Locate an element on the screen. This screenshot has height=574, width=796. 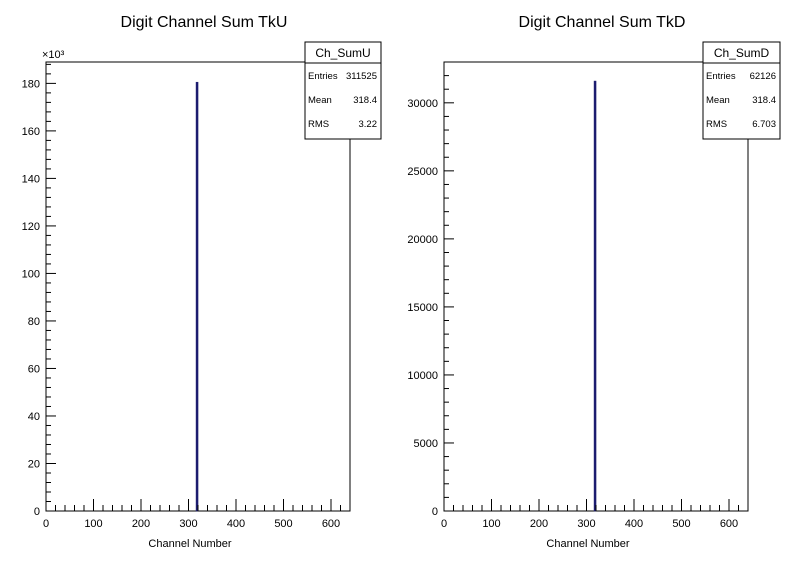
stats-entries-value: 62126 is located at coordinates (763, 76).